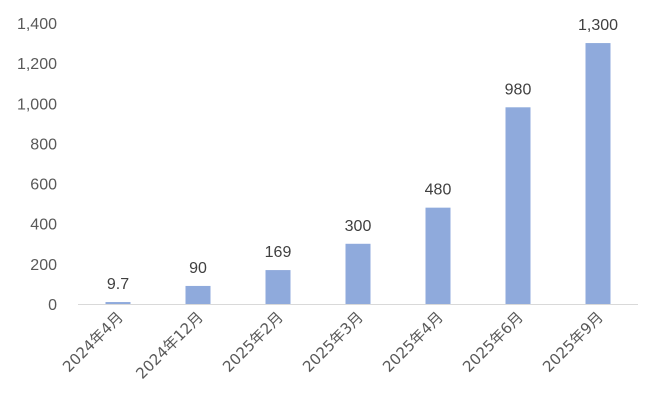  Describe the element at coordinates (413, 342) in the screenshot. I see `x-tick-label: 2025年4月` at that location.